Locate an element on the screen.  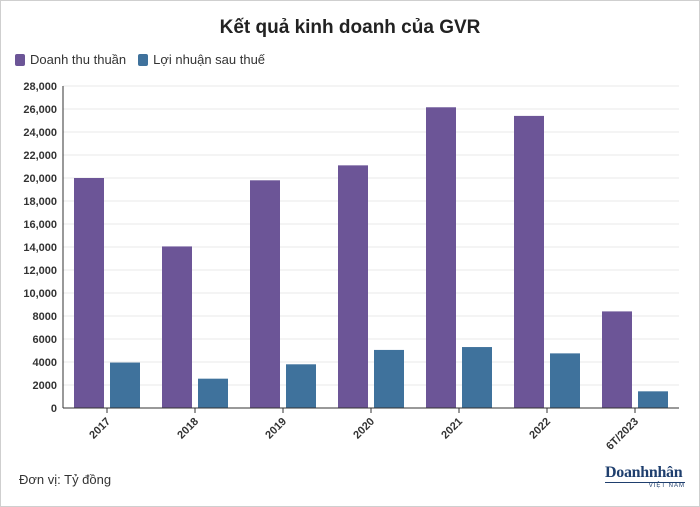
x-tick-label: 6T/2023 is located at coordinates (622, 434).